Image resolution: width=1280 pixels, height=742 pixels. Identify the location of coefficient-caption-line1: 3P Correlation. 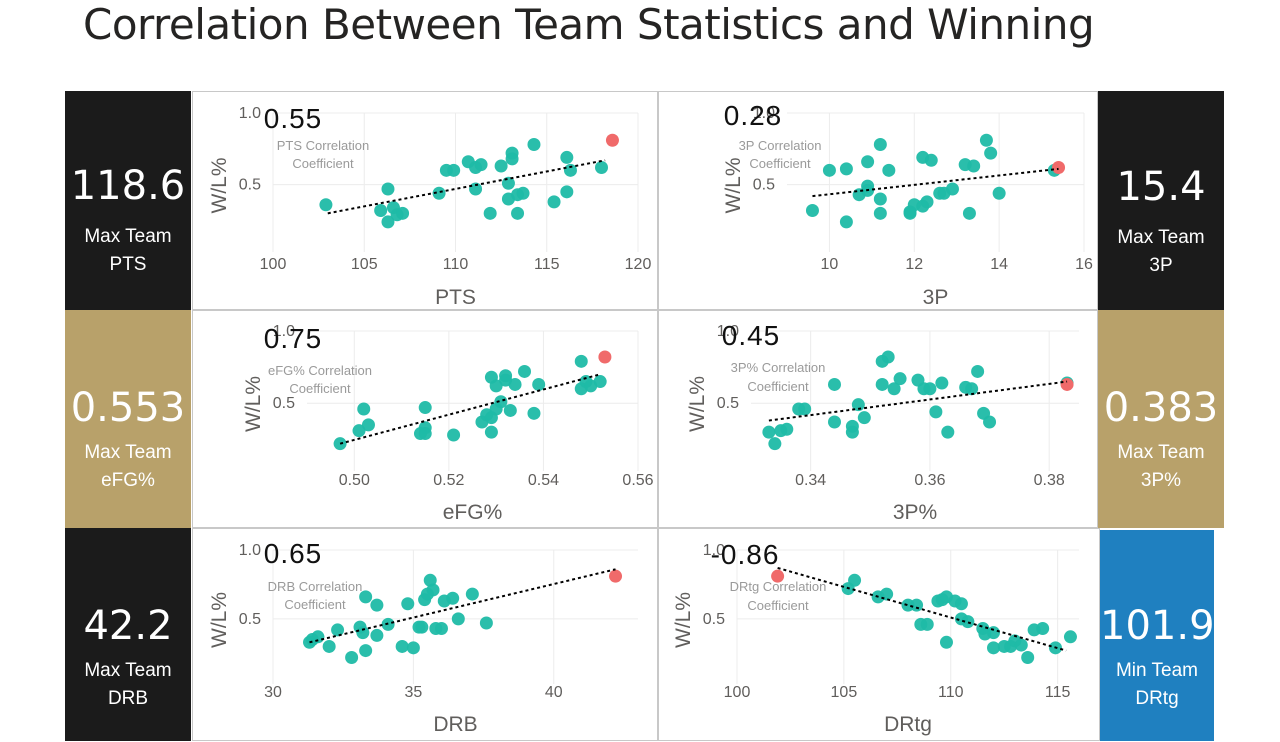
(780, 145).